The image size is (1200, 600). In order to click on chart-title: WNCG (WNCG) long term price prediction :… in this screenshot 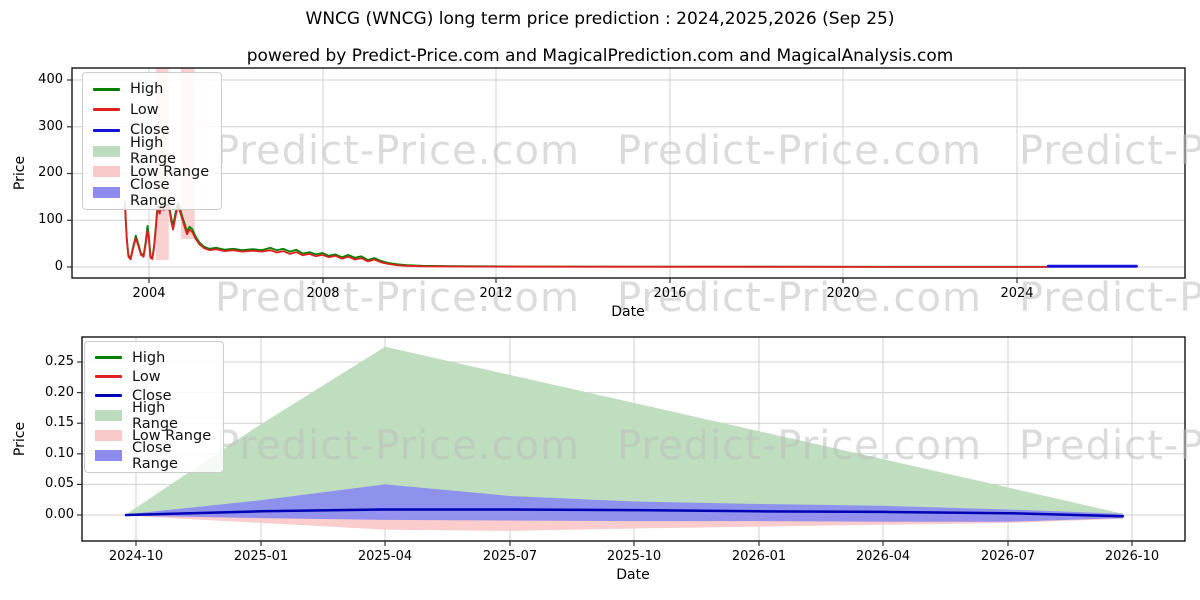, I will do `click(600, 19)`.